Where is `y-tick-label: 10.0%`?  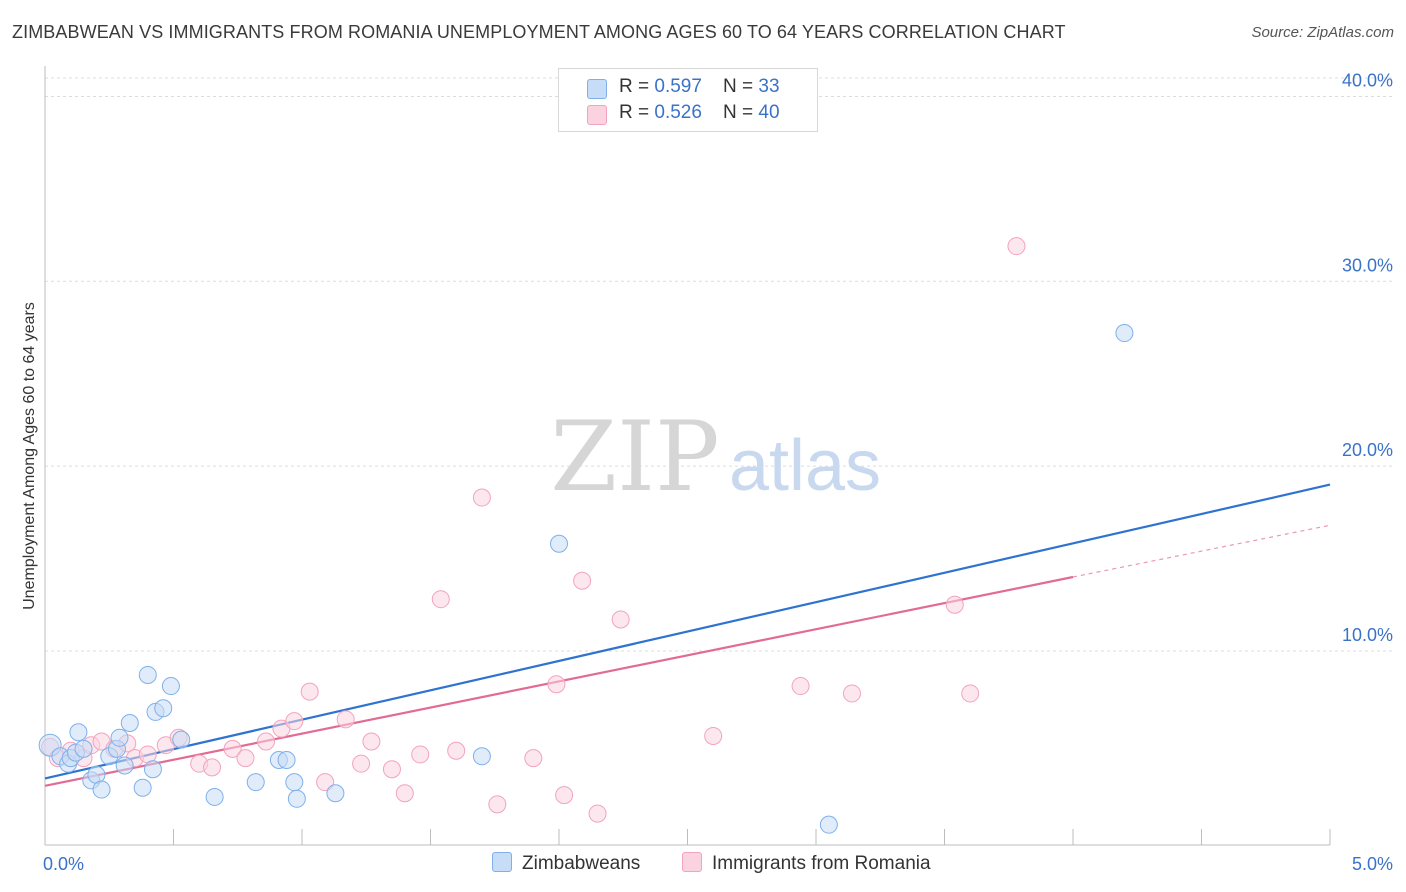
y-tick-label: 10.0% is located at coordinates (1367, 635).